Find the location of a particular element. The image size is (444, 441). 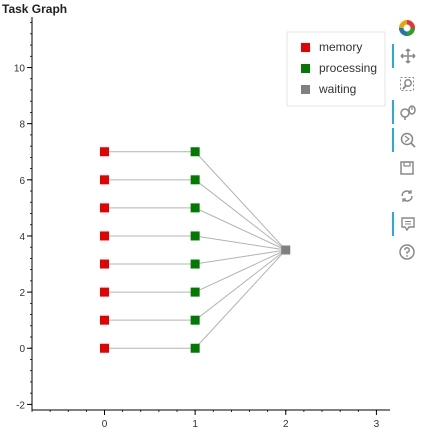

save-tool-button is located at coordinates (407, 168).